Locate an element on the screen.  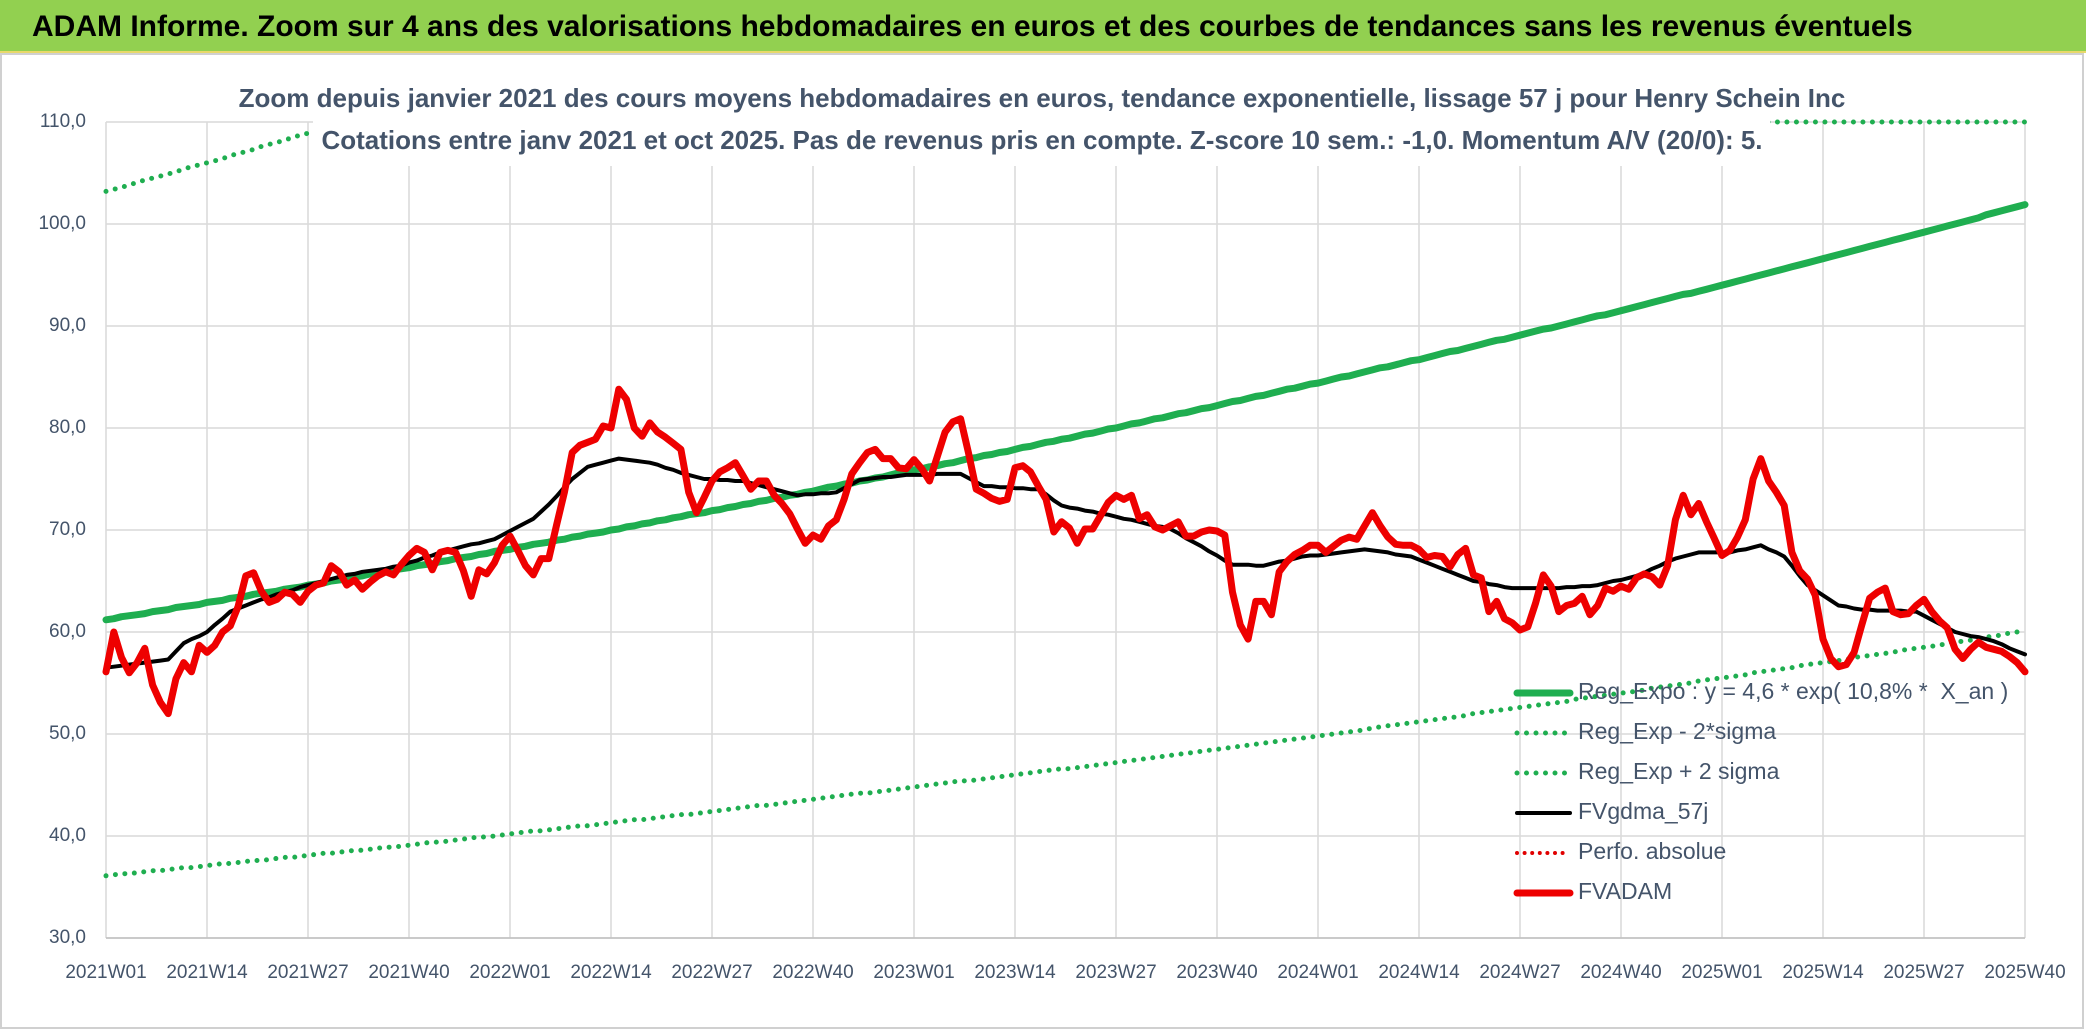
x-tick-label: 2021W01 is located at coordinates (105, 972).